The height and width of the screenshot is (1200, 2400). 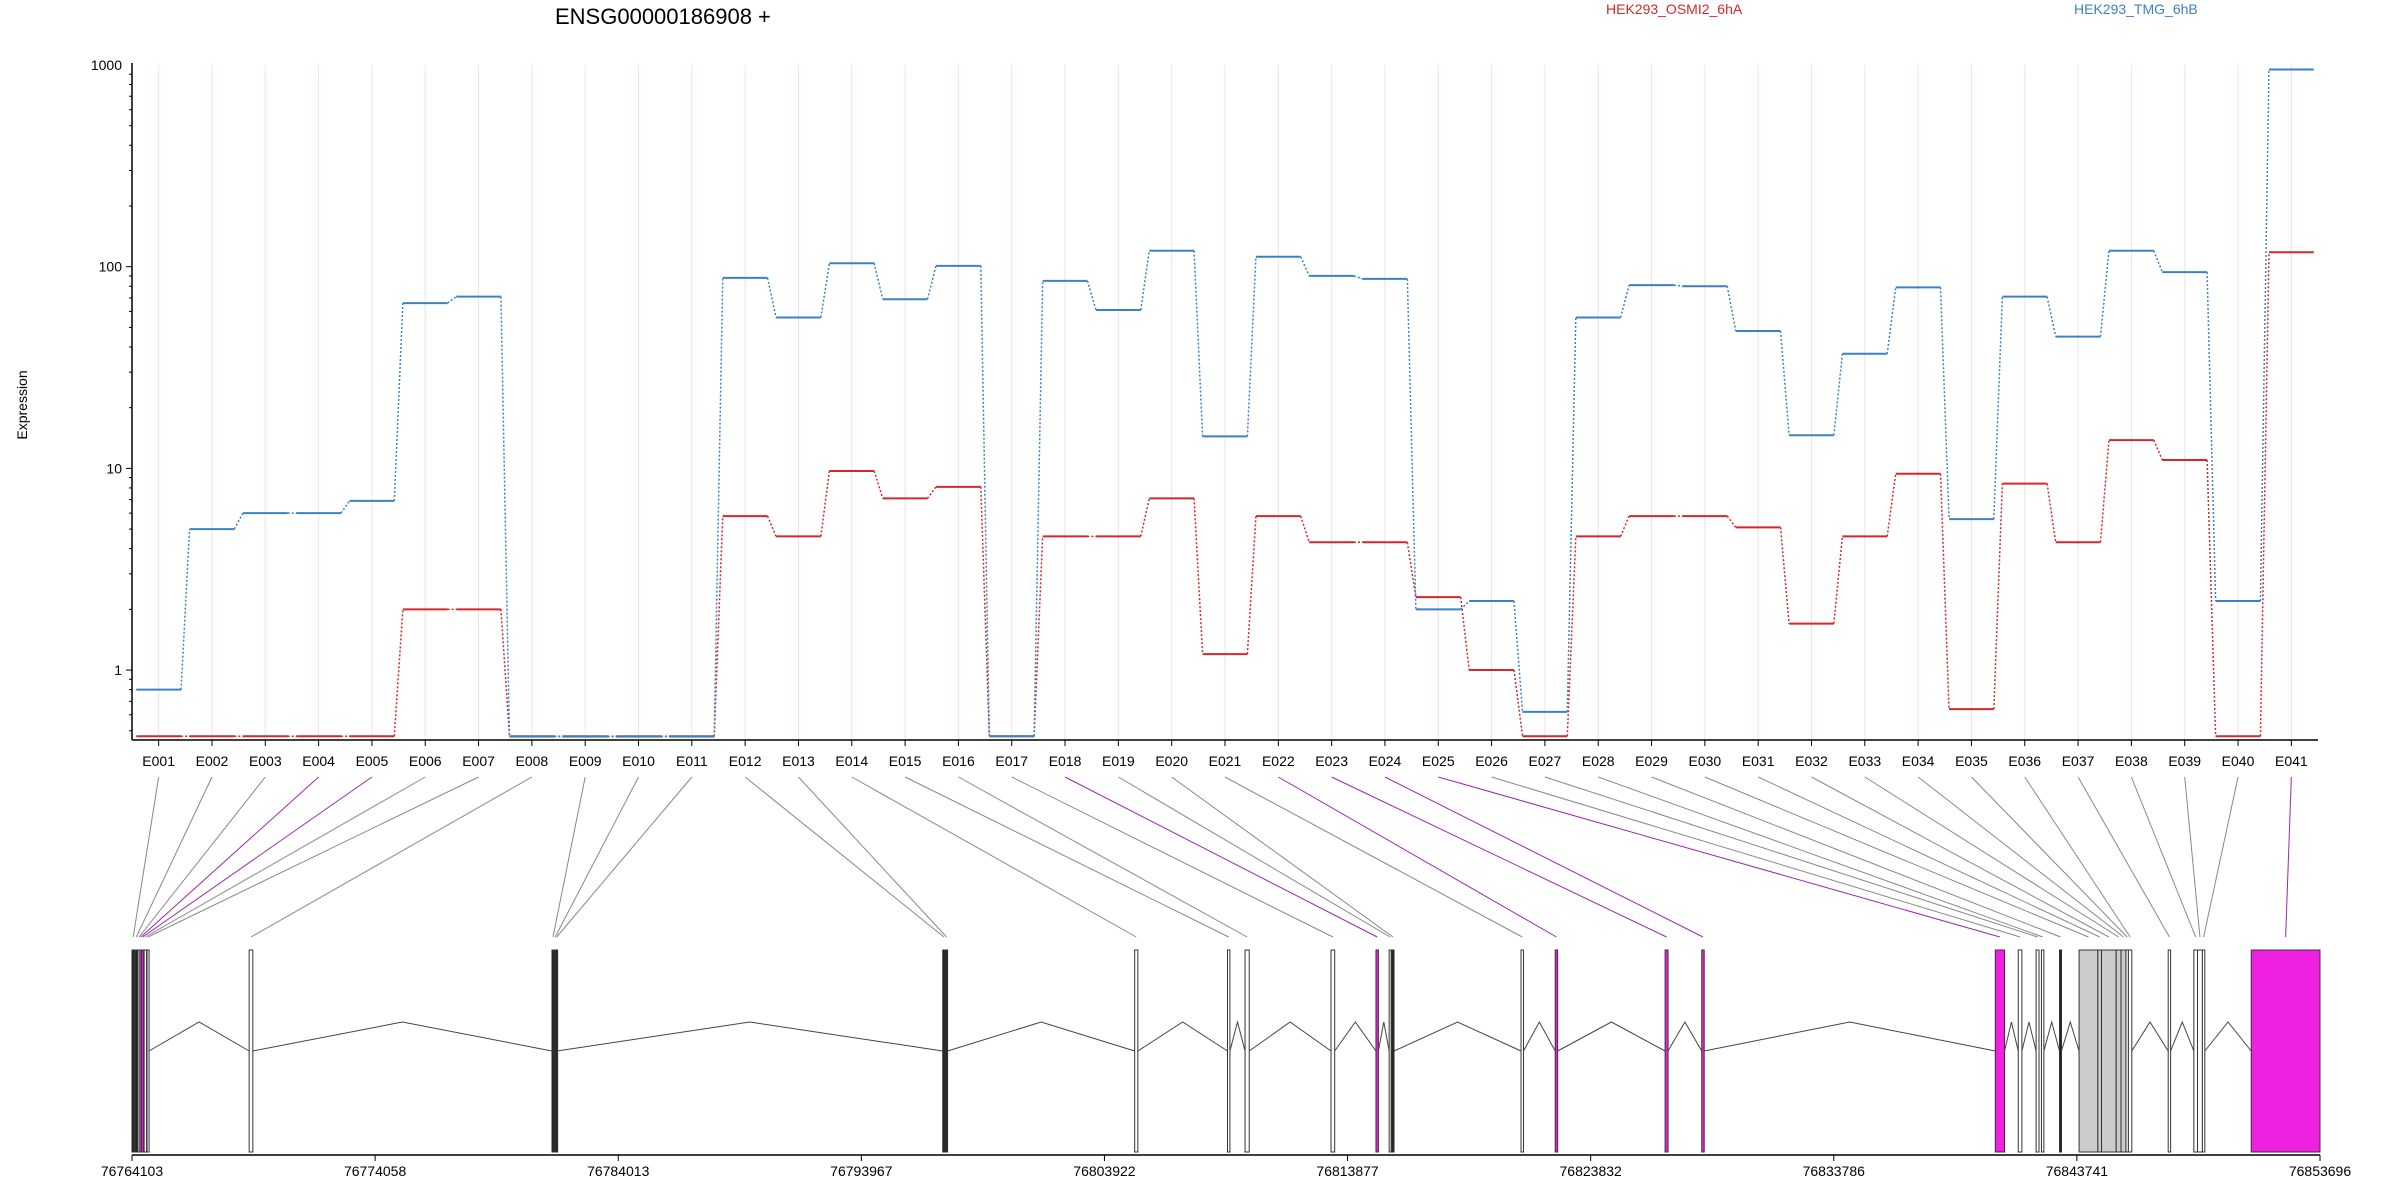 What do you see at coordinates (478, 761) in the screenshot?
I see `x-tick-label: E007` at bounding box center [478, 761].